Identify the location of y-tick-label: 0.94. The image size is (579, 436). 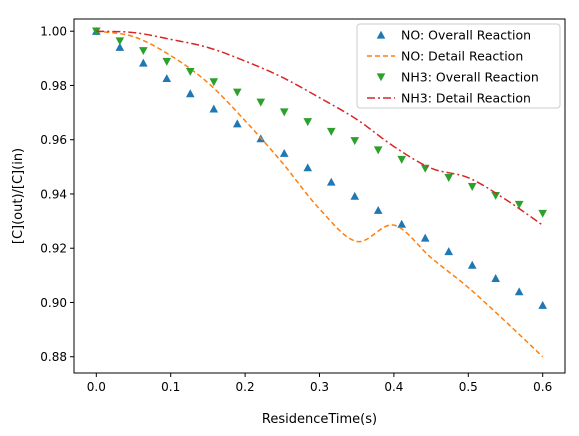
(53, 194).